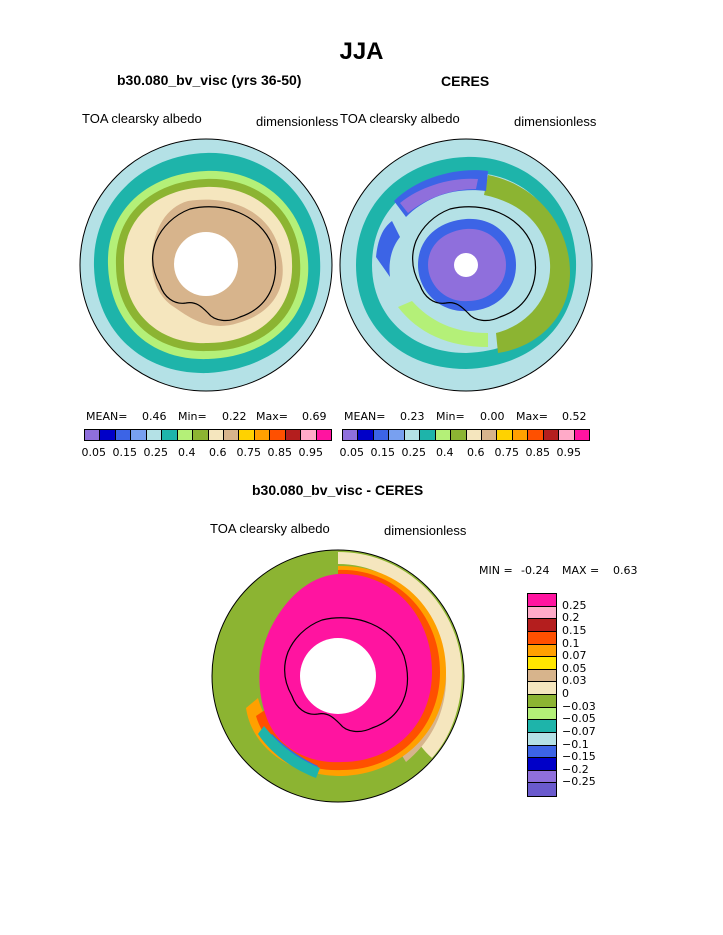 This screenshot has width=723, height=935. Describe the element at coordinates (575, 744) in the screenshot. I see `colorbar-tick-label: −0.1` at that location.